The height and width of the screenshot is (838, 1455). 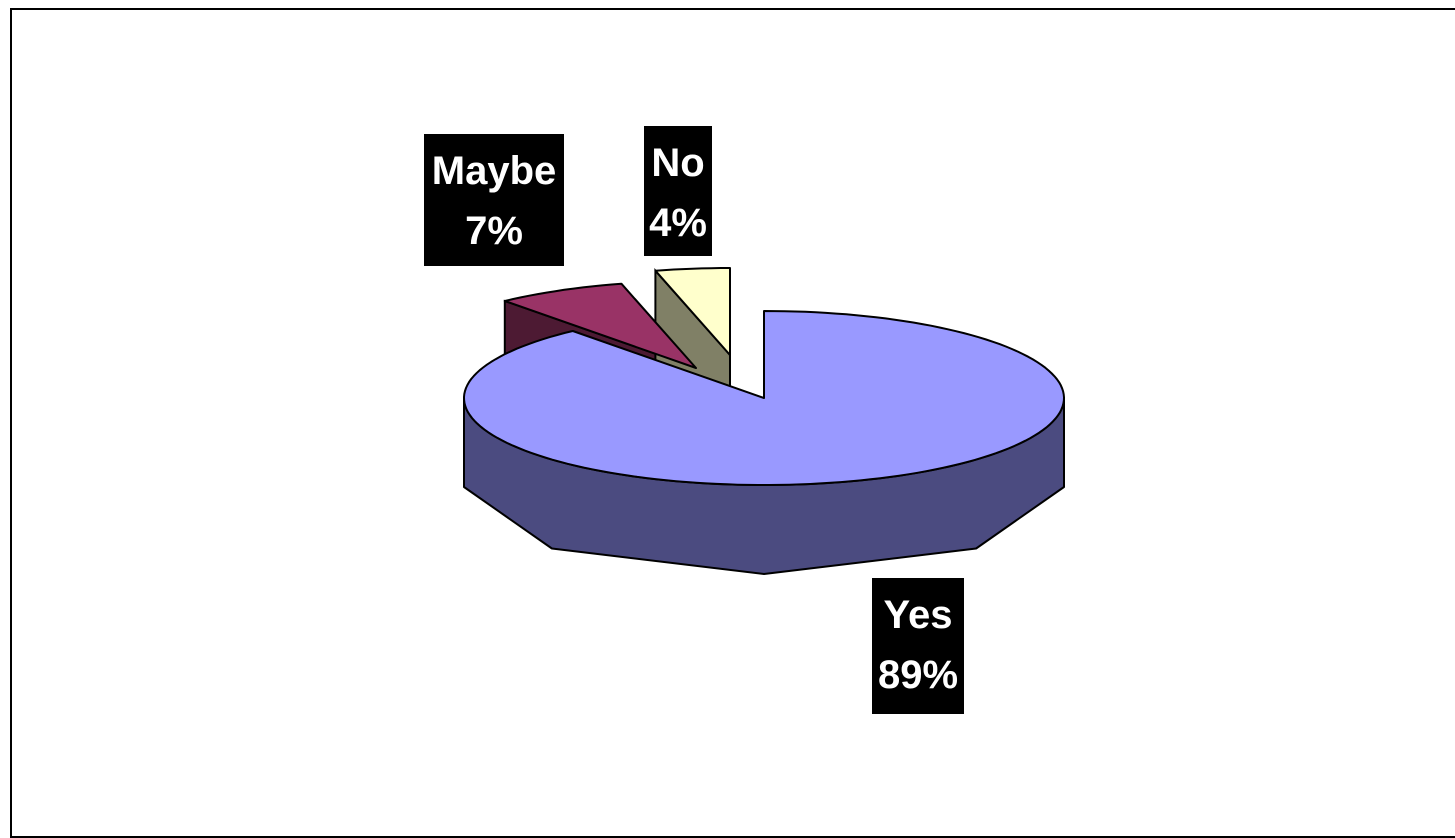 I want to click on slice-label-maybe-percent: 7%, so click(x=494, y=231).